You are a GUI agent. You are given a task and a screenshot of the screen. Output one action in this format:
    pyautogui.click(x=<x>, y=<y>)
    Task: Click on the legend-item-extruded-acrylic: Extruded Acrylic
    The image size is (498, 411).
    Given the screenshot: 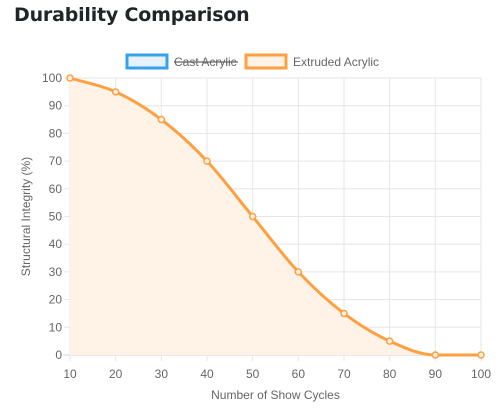 What is the action you would take?
    pyautogui.click(x=311, y=61)
    